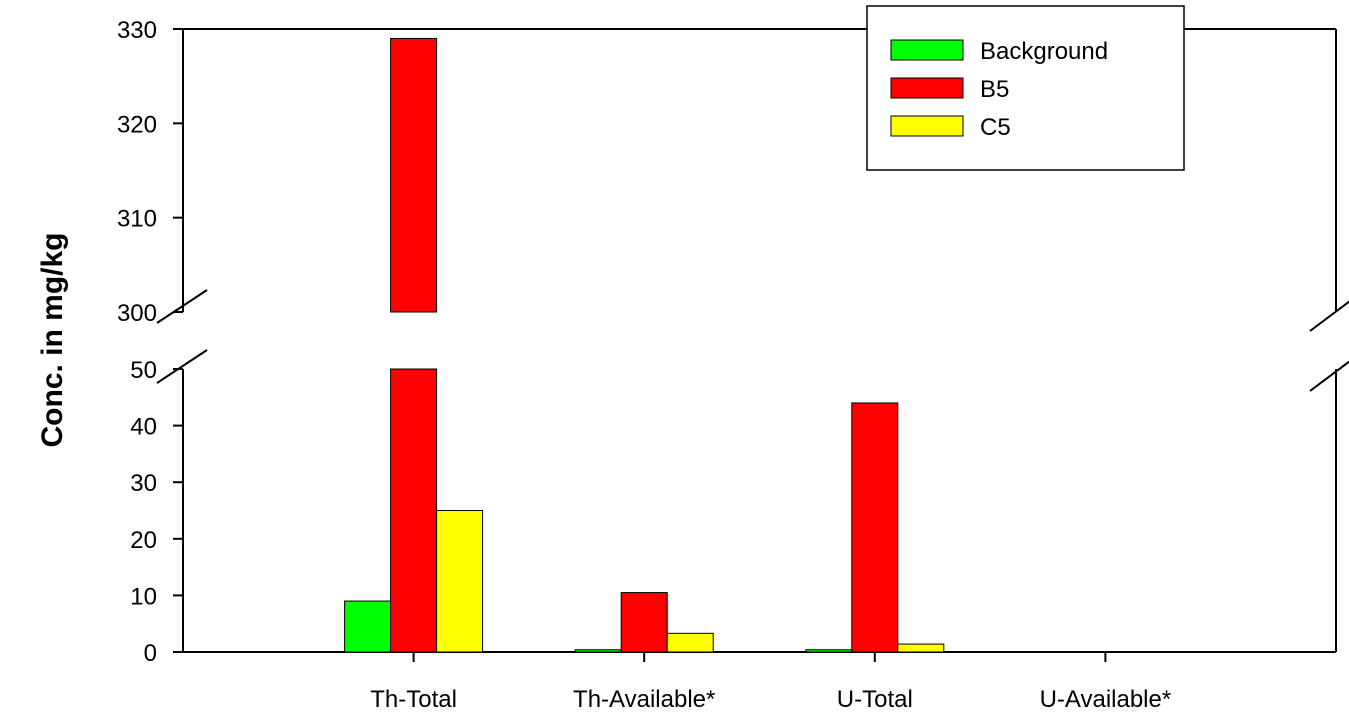 This screenshot has width=1349, height=716. What do you see at coordinates (414, 510) in the screenshot?
I see `bar-b5-th-total-lower` at bounding box center [414, 510].